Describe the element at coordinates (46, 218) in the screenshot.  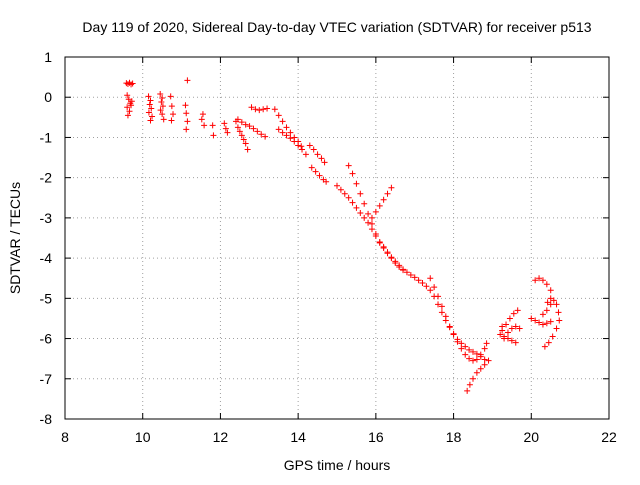
I see `y-tick-label: -3` at that location.